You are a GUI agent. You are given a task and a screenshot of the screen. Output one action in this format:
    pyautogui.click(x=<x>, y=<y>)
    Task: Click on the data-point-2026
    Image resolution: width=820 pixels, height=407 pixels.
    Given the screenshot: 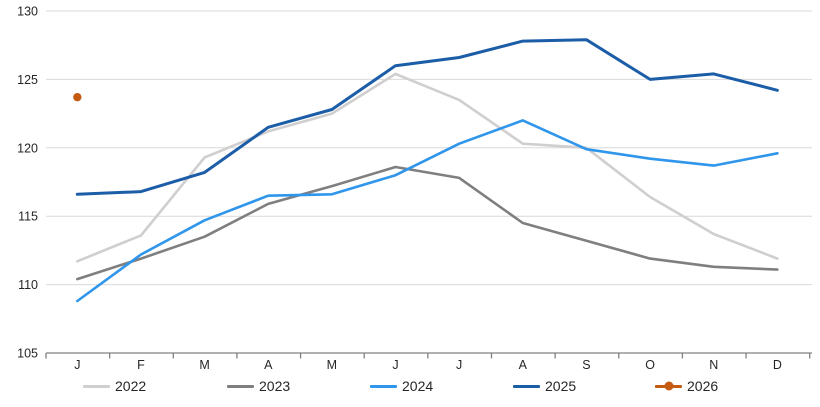 What is the action you would take?
    pyautogui.click(x=77, y=97)
    